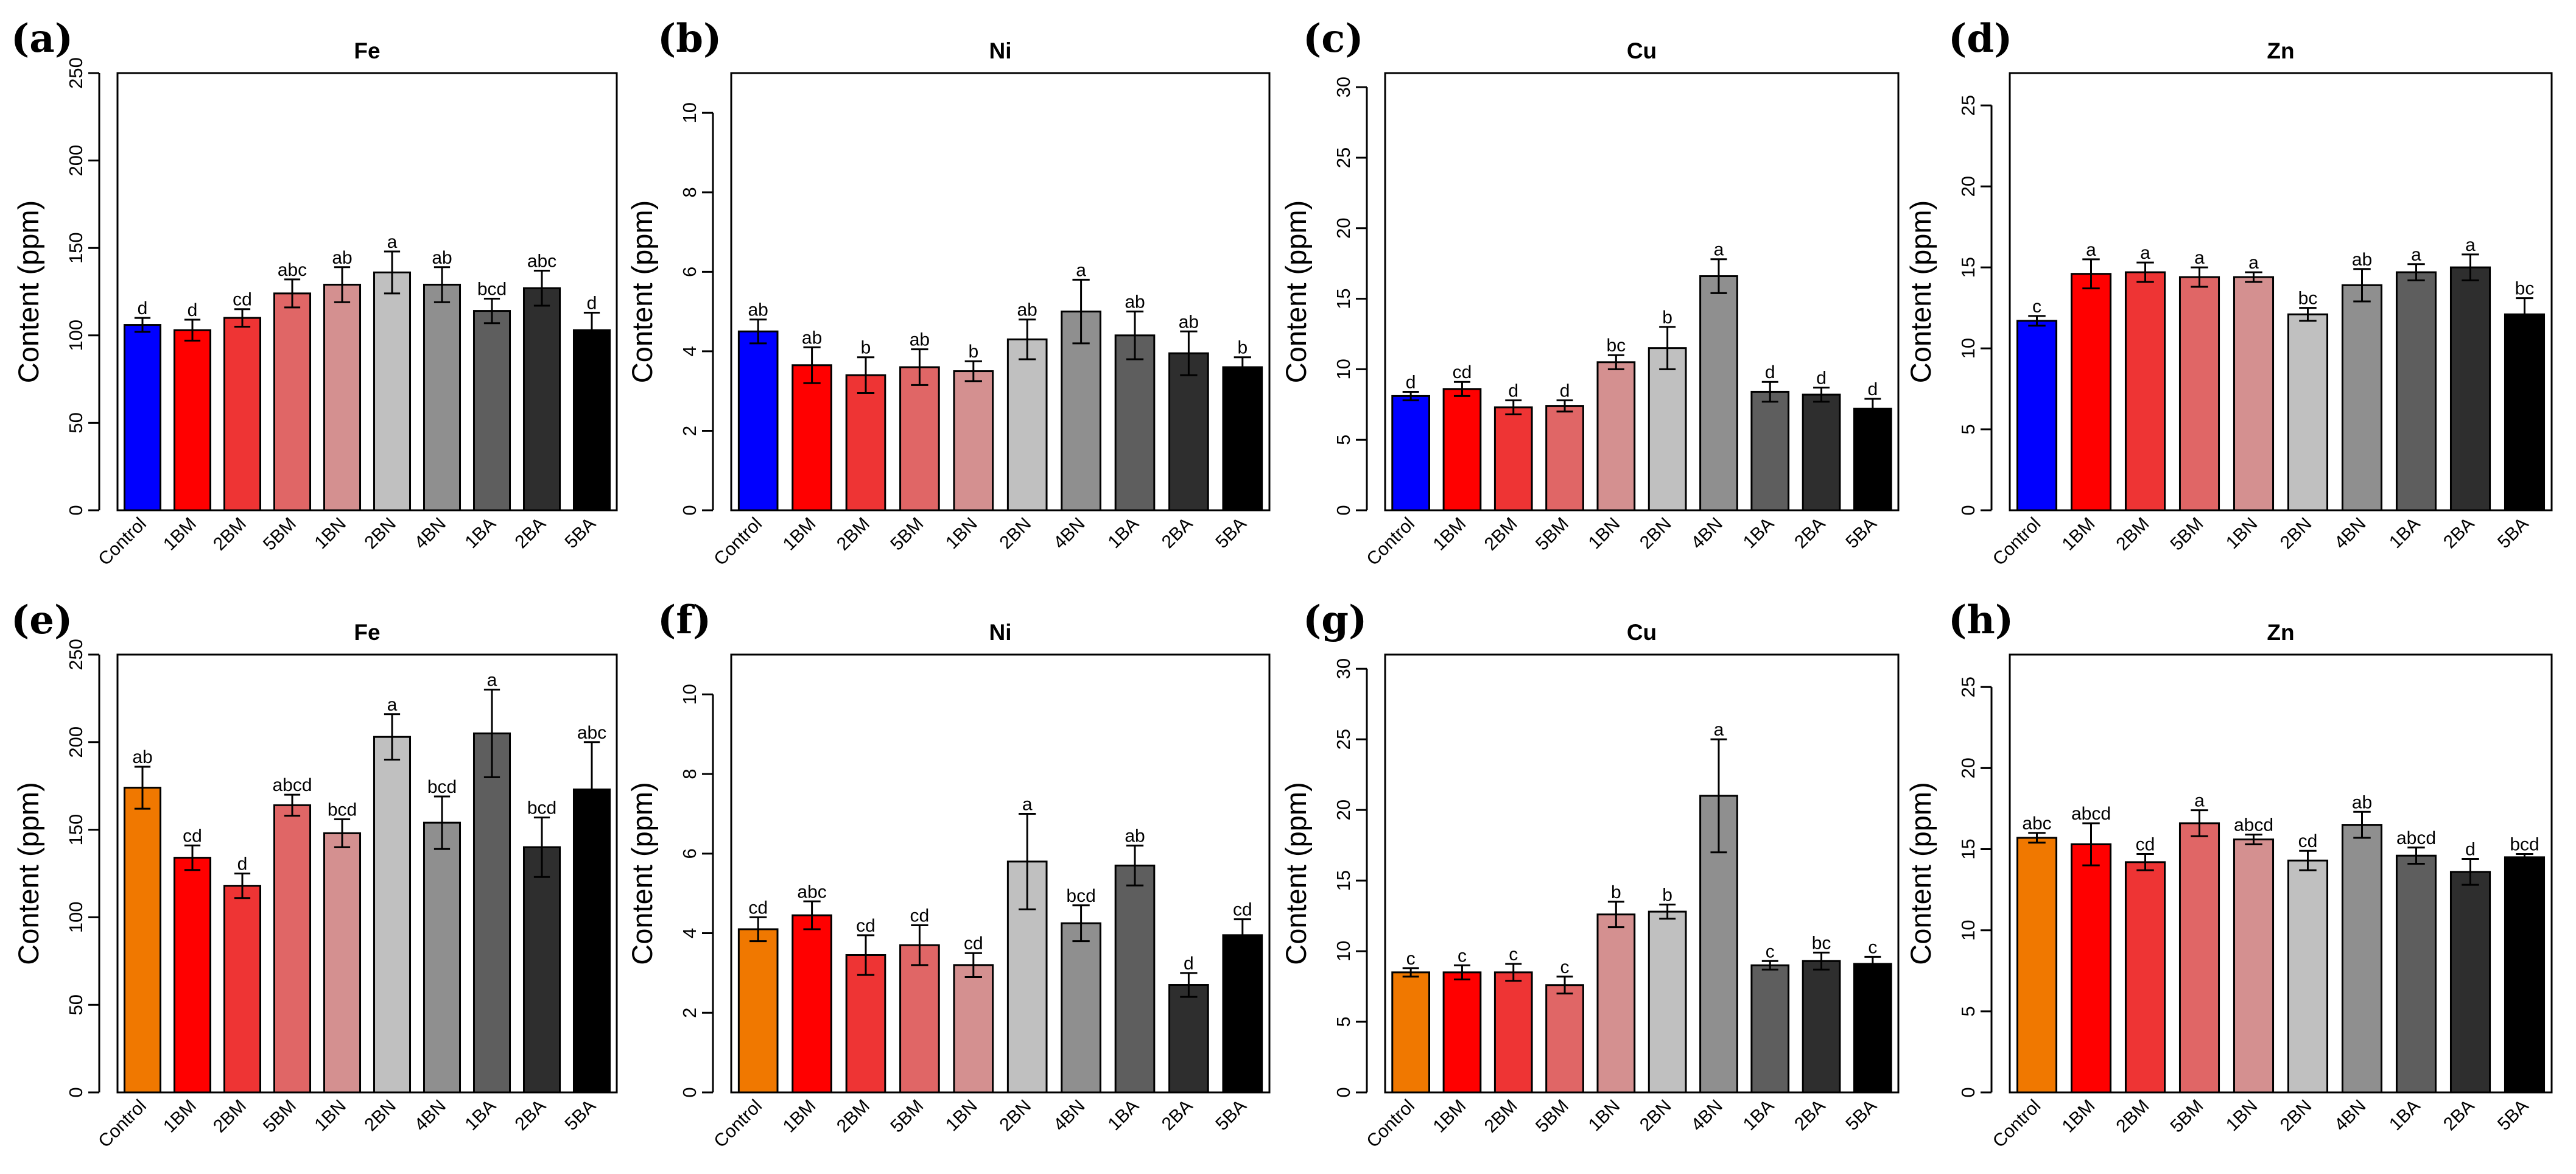 This screenshot has width=2576, height=1174. I want to click on significance-letter: bcd, so click(2524, 845).